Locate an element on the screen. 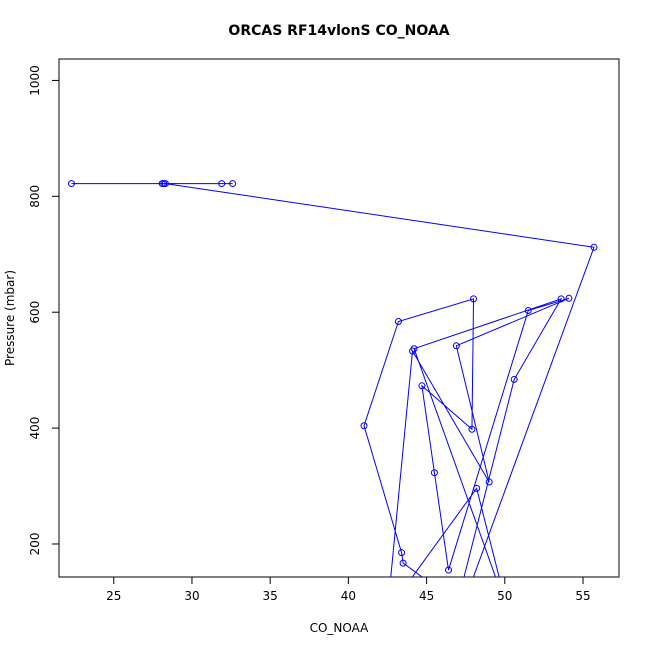 This screenshot has width=650, height=650. y-axis-label: Pressure (mbar) is located at coordinates (10, 318).